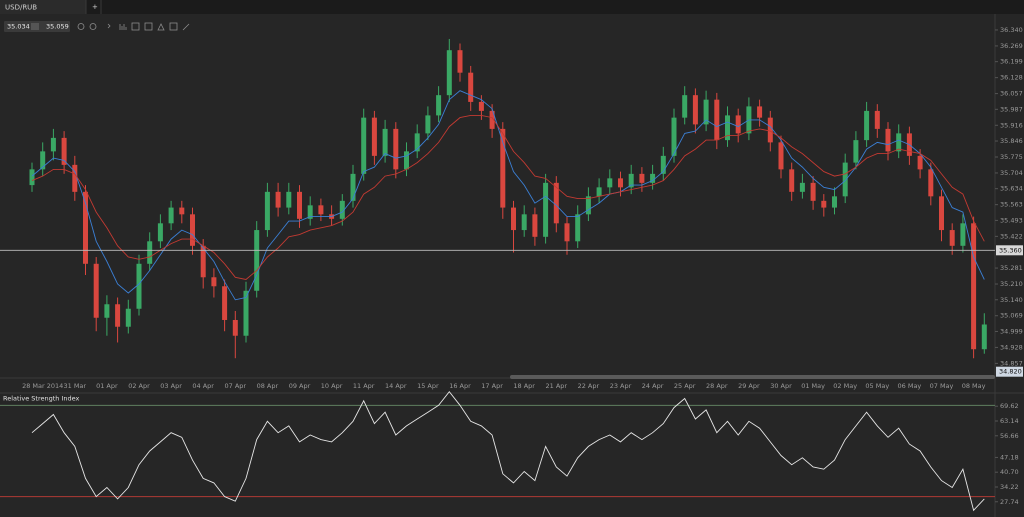  I want to click on indicator-button, so click(135, 26).